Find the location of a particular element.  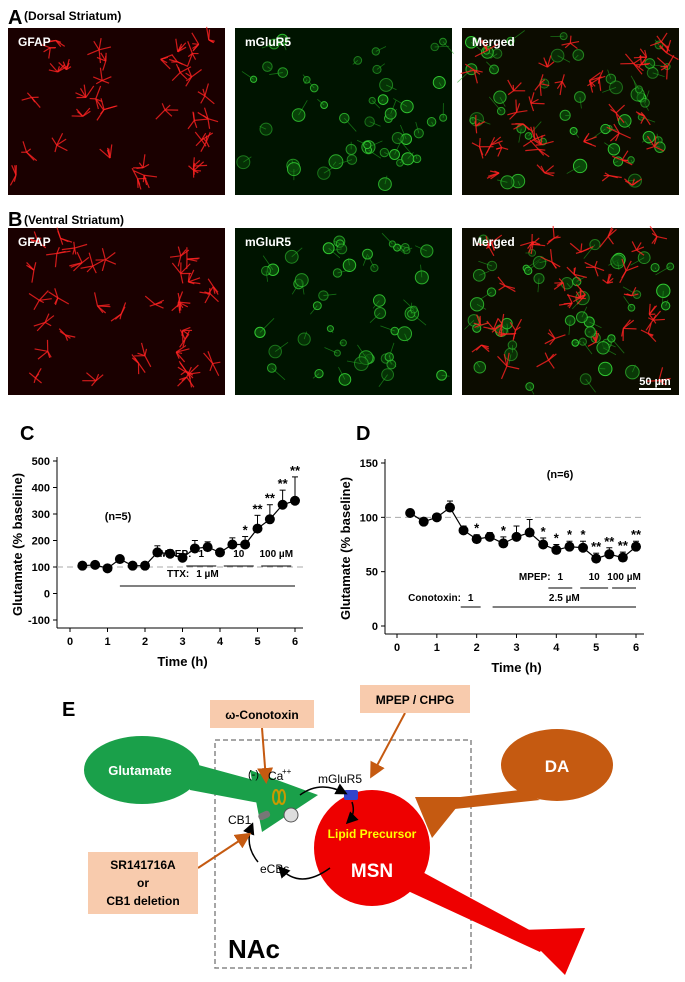

y-tick-label: 400 is located at coordinates (41, 489).